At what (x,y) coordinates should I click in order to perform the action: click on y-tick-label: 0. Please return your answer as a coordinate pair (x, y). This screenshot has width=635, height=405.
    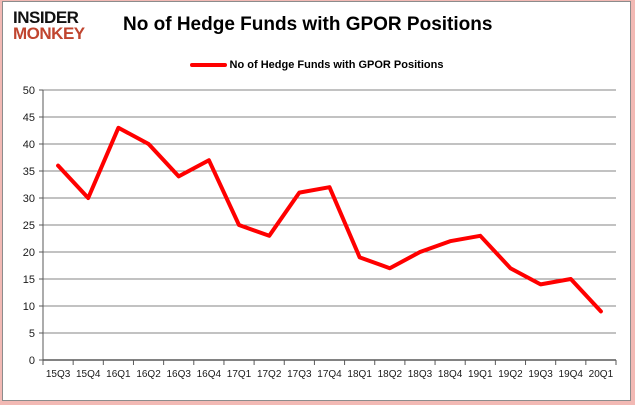
    Looking at the image, I should click on (32, 361).